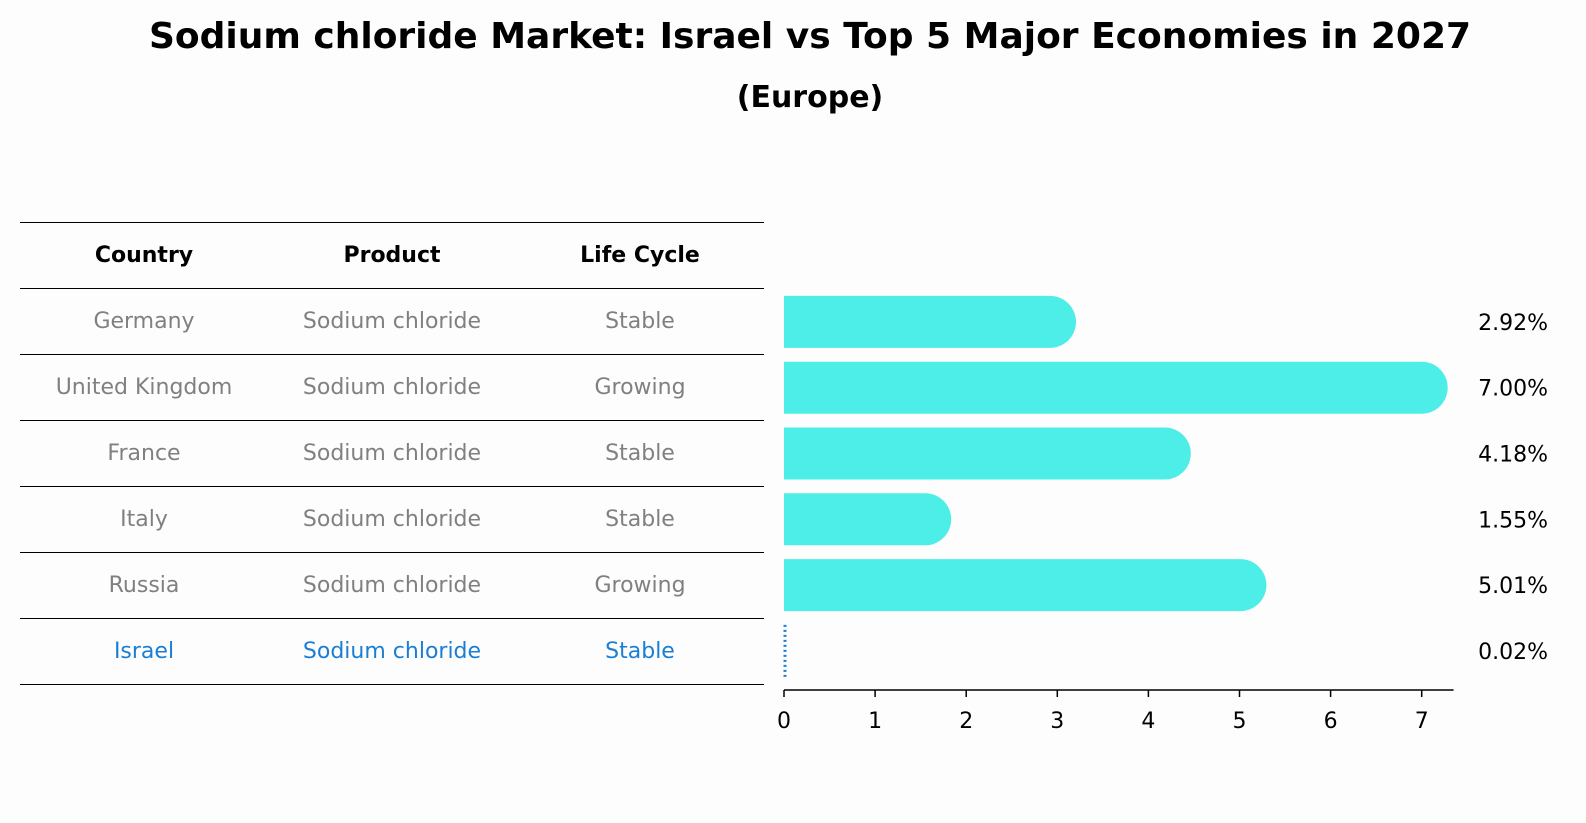  What do you see at coordinates (1513, 455) in the screenshot?
I see `bar-value-label: 4.18%` at bounding box center [1513, 455].